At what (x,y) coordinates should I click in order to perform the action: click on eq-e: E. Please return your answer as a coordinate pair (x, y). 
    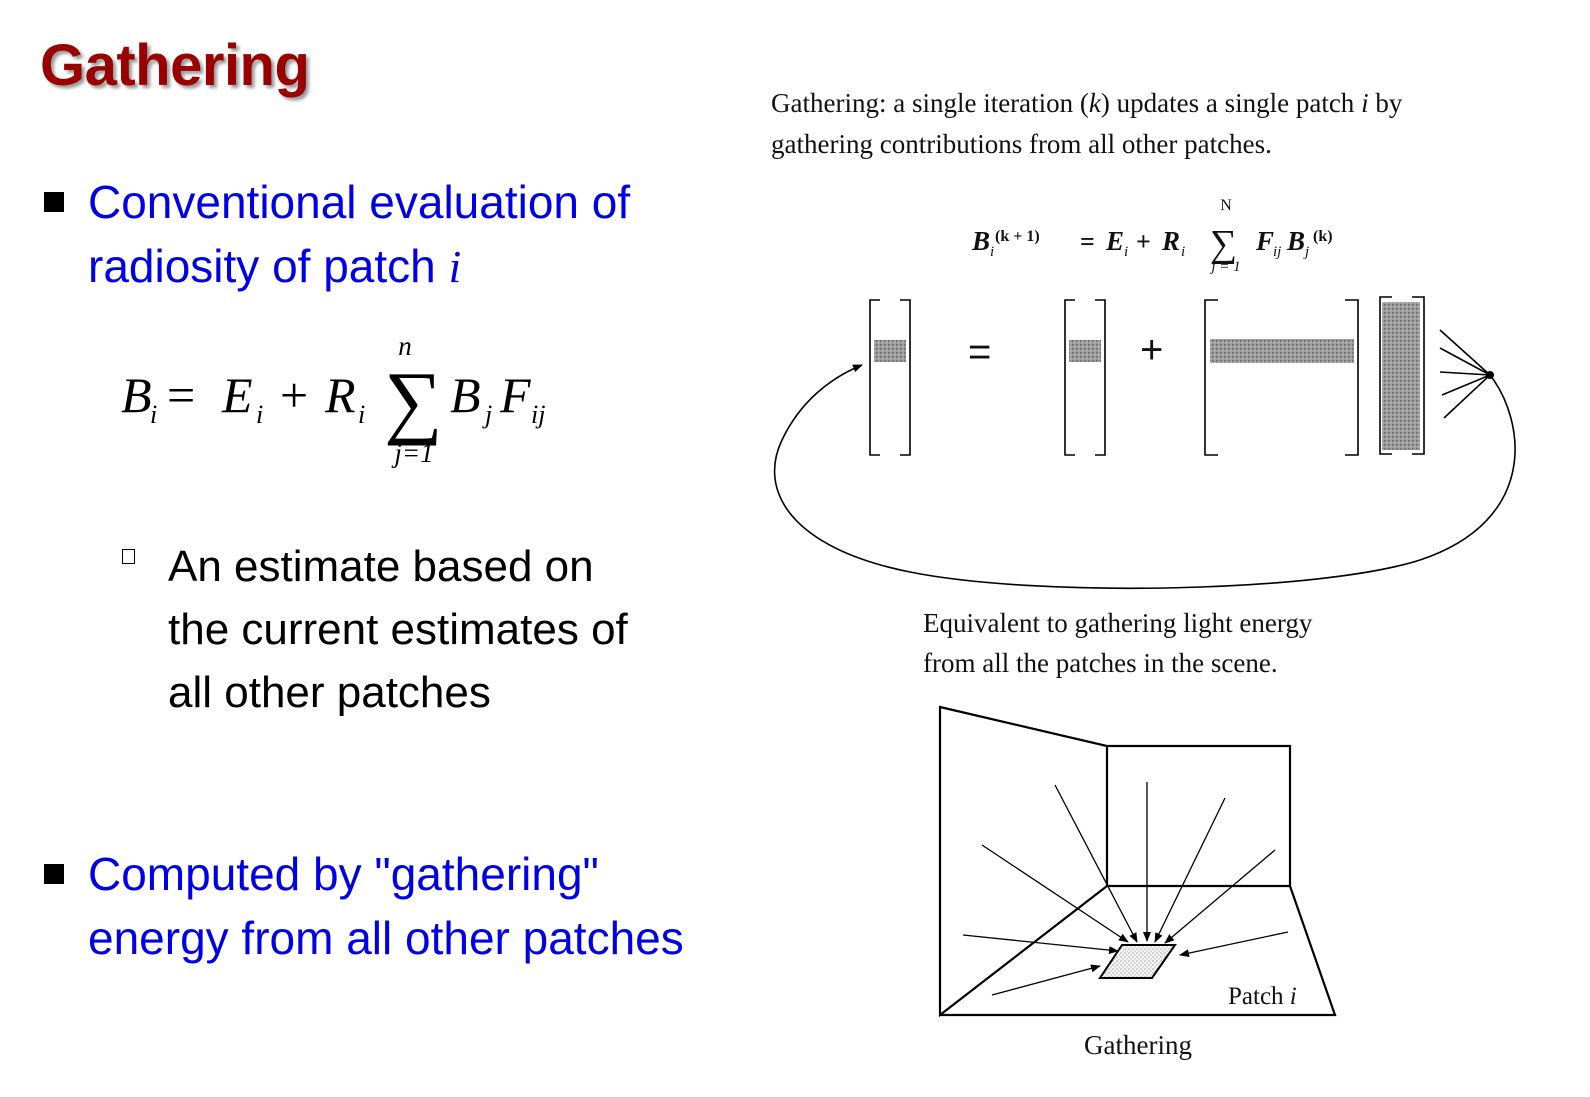
    Looking at the image, I should click on (237, 395).